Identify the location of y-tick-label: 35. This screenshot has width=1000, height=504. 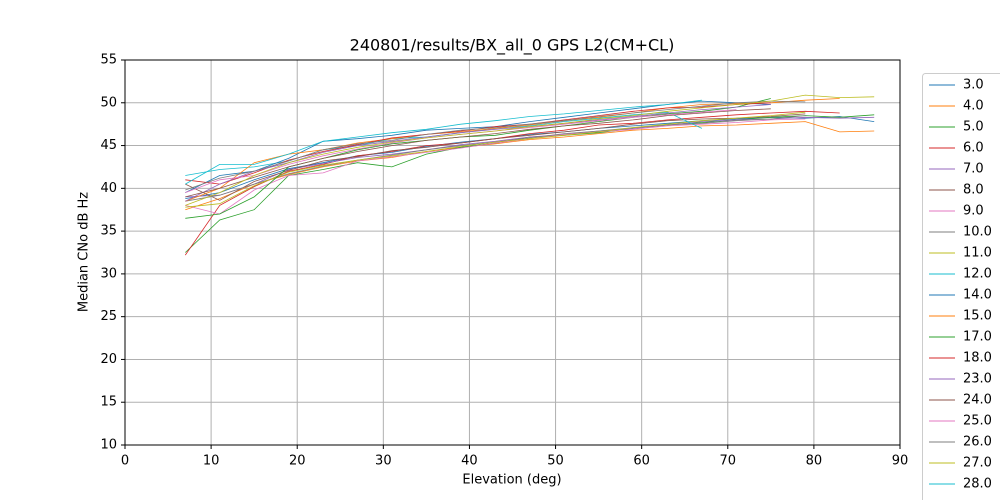
(108, 231).